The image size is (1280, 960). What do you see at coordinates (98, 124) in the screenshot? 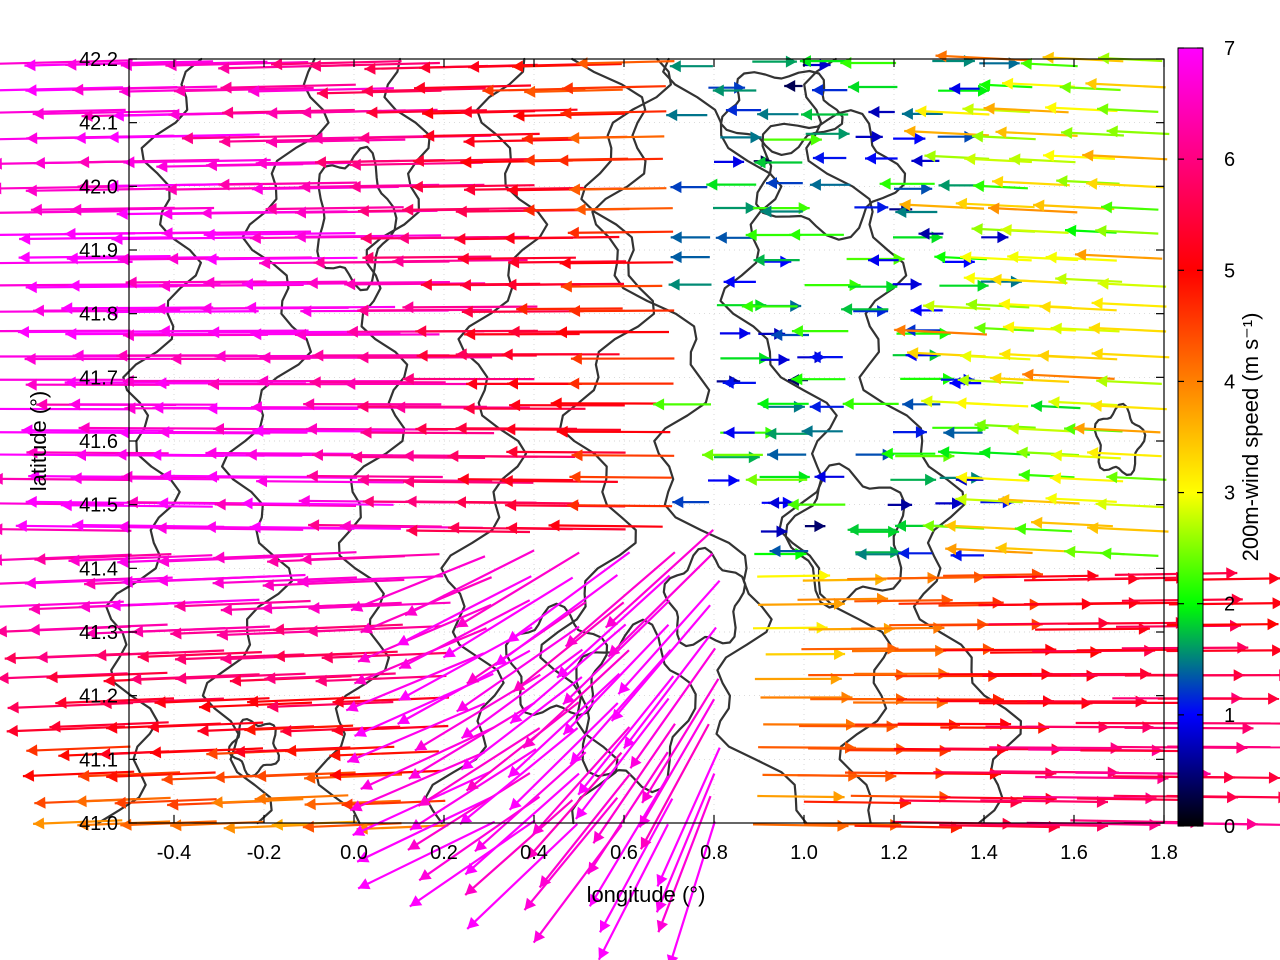
I see `y-tick-label: 42.1` at bounding box center [98, 124].